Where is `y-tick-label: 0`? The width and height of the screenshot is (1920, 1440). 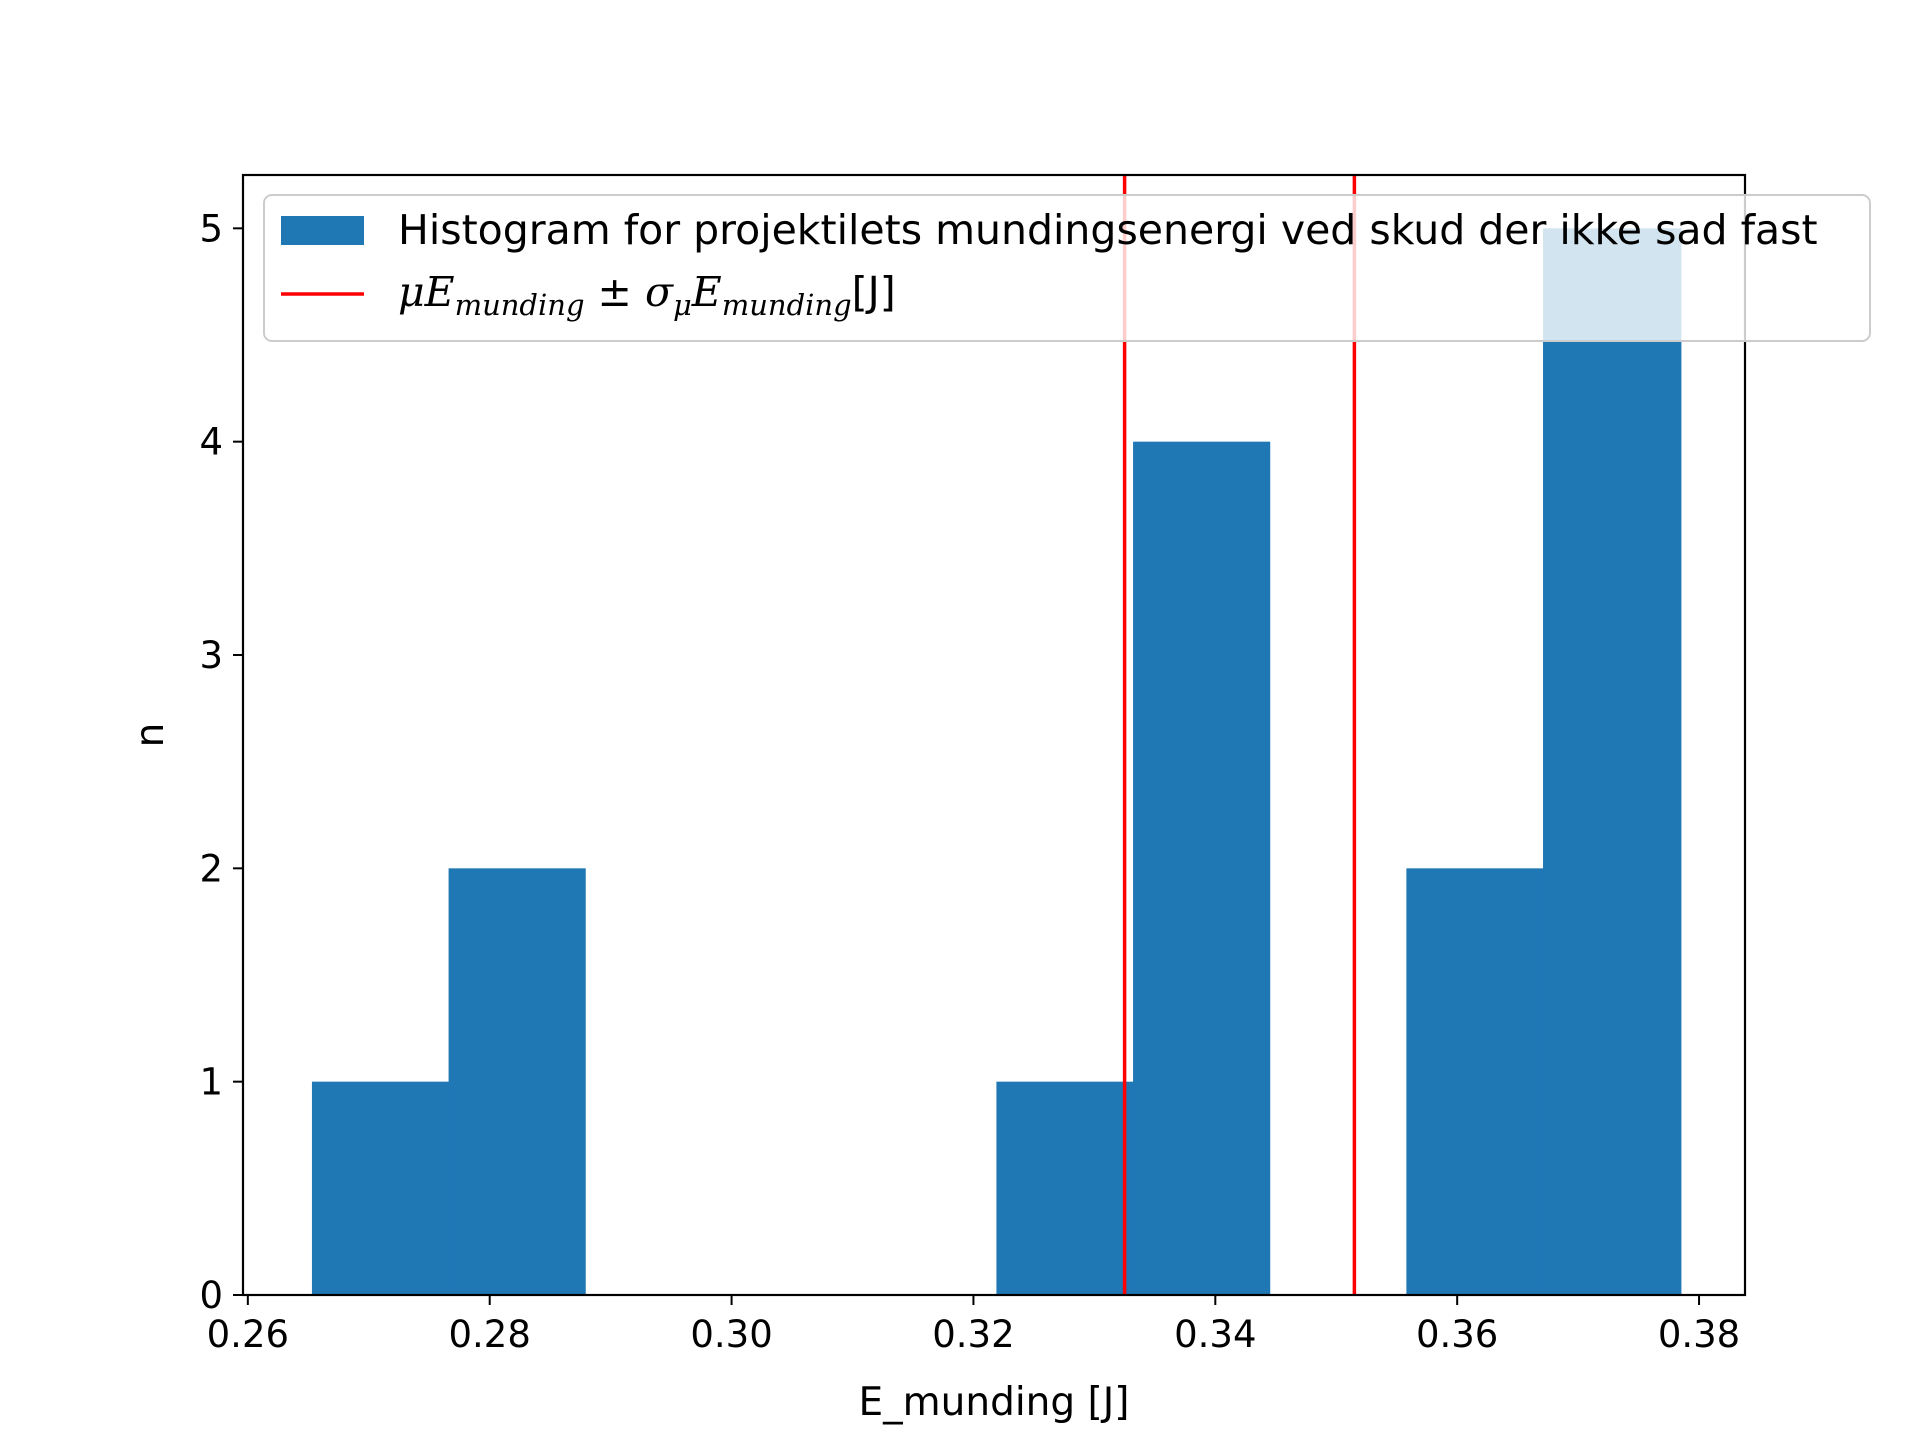
y-tick-label: 0 is located at coordinates (211, 1295).